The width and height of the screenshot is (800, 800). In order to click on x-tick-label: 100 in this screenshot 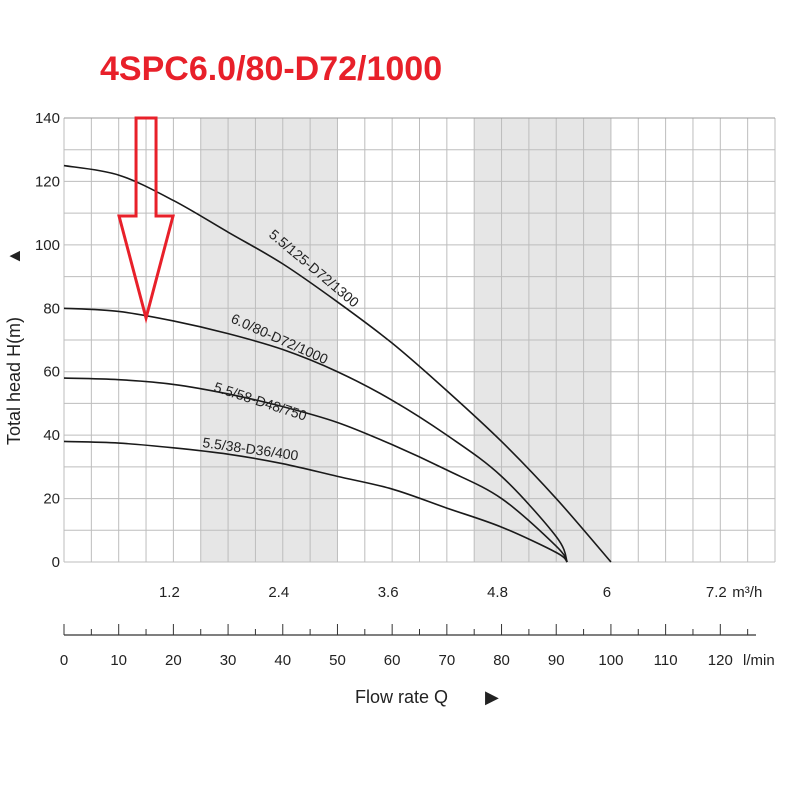, I will do `click(610, 660)`.